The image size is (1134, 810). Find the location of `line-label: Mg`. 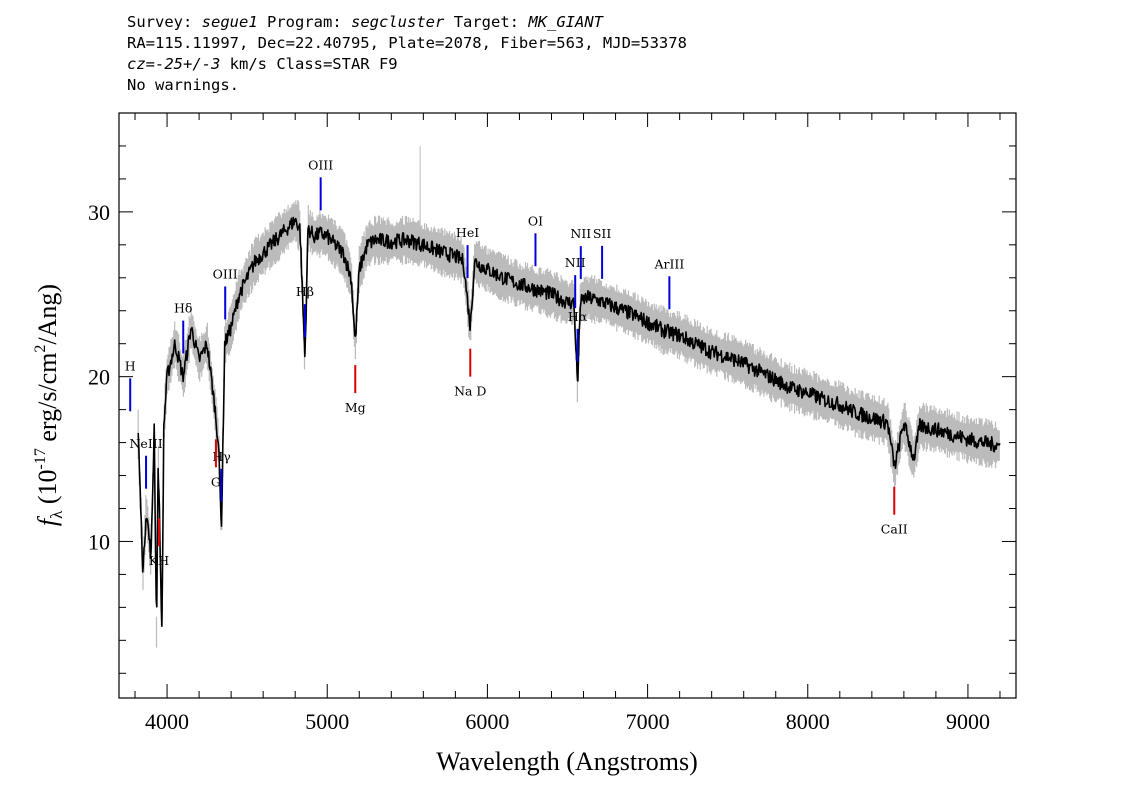

line-label: Mg is located at coordinates (355, 407).